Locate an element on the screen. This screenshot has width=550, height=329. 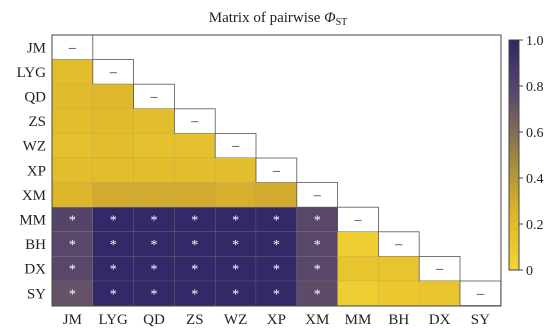
cell-DX-MM is located at coordinates (358, 269).